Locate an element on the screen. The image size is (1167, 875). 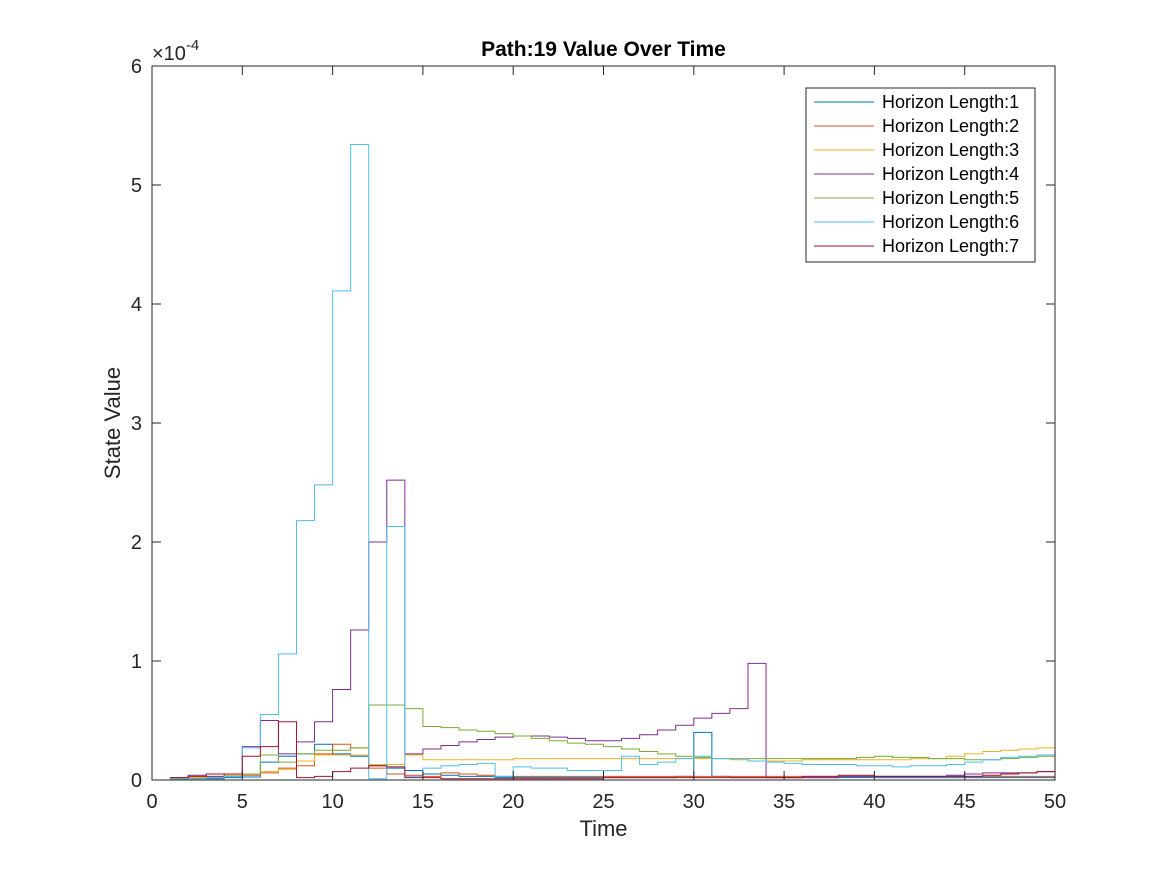
x-tick-label: 50 is located at coordinates (1055, 802).